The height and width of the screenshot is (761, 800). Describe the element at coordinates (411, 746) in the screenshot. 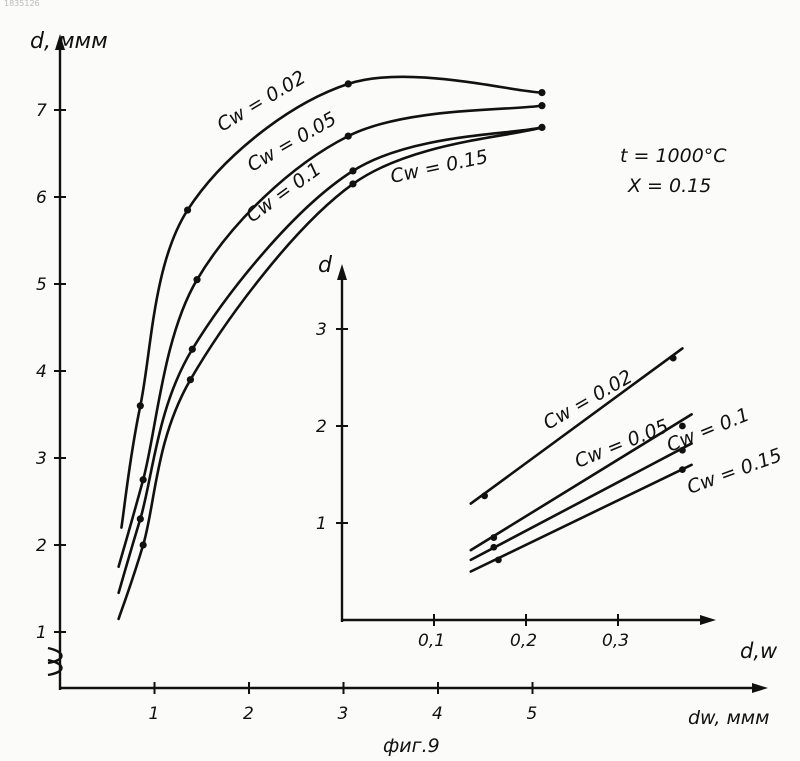

I see `figure-caption: фиг.9` at that location.